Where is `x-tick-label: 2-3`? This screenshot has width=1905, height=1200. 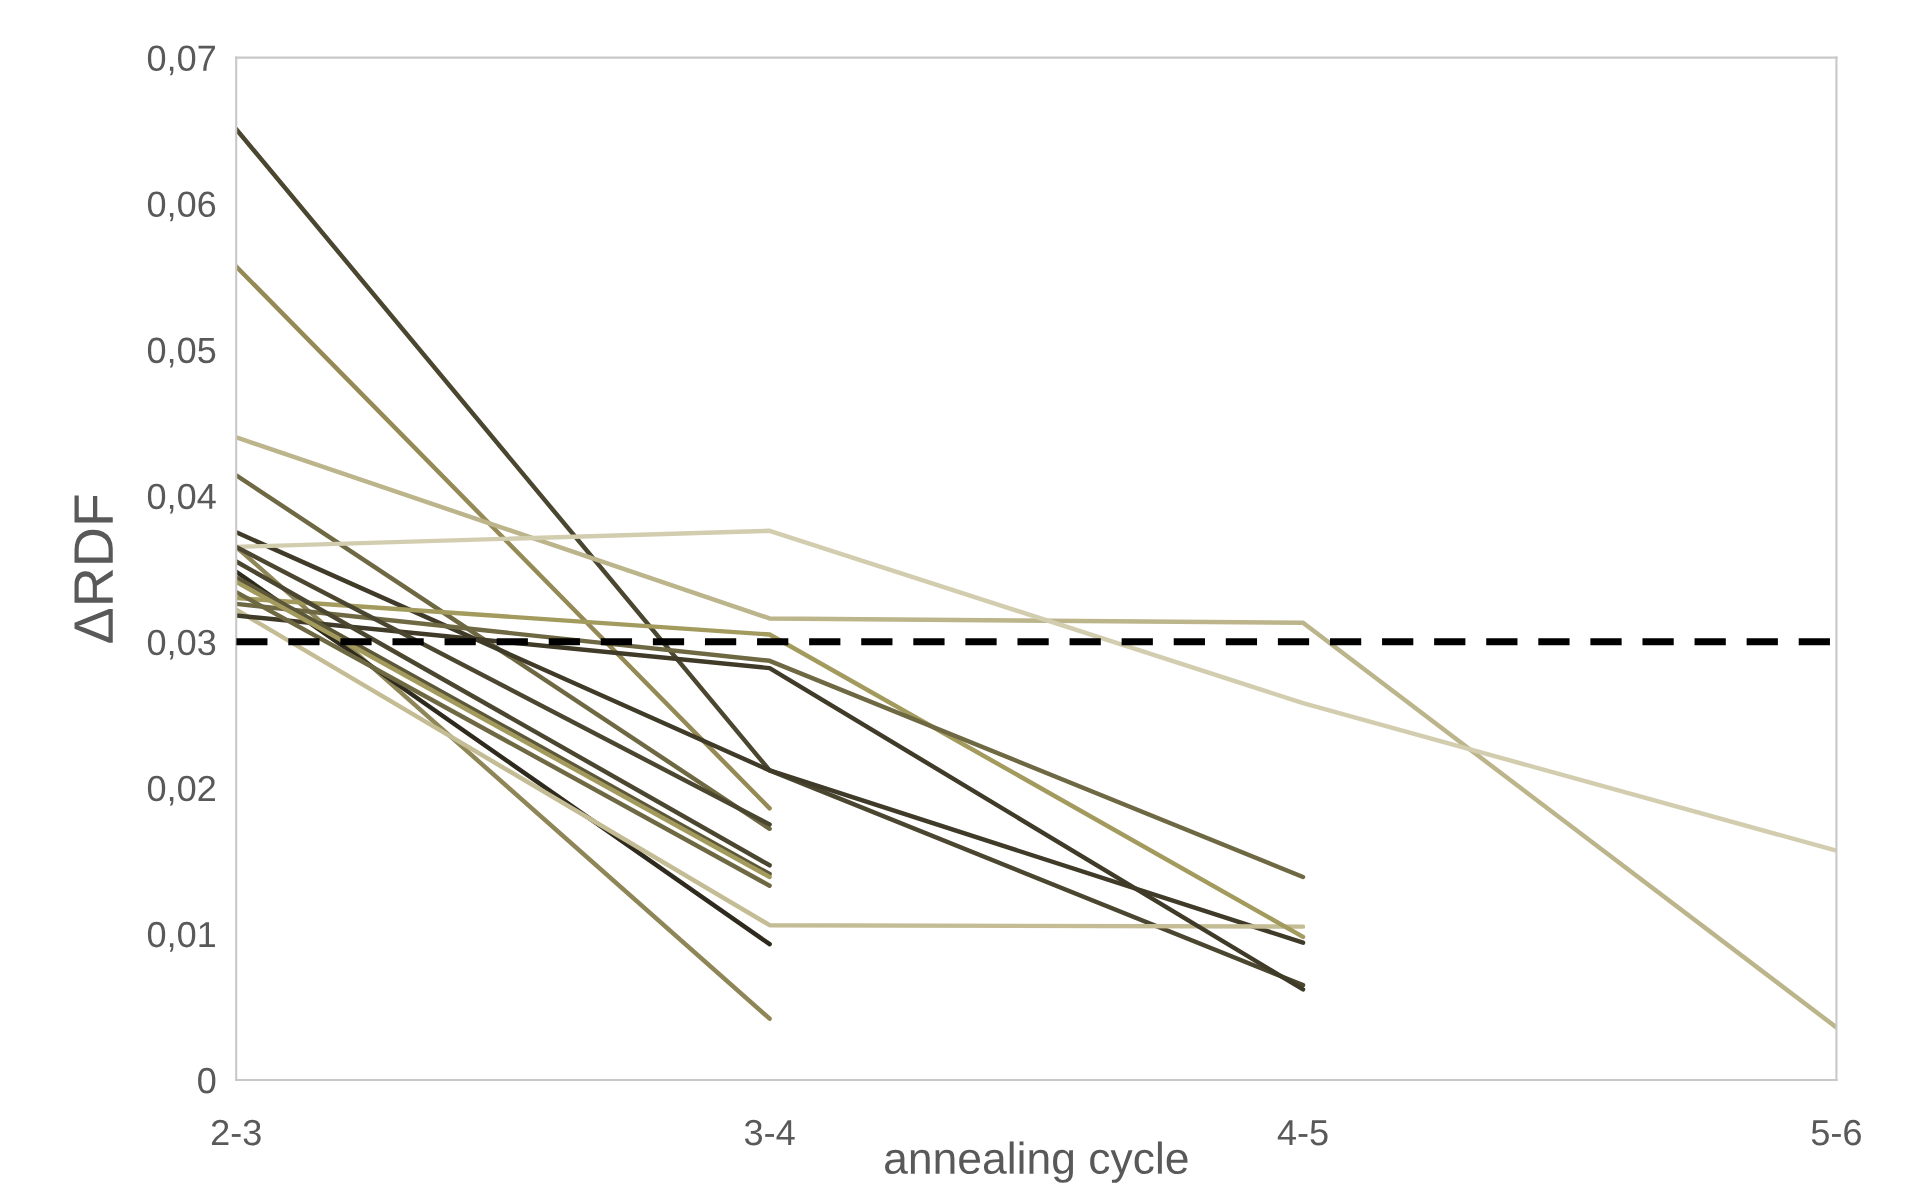 x-tick-label: 2-3 is located at coordinates (236, 1132).